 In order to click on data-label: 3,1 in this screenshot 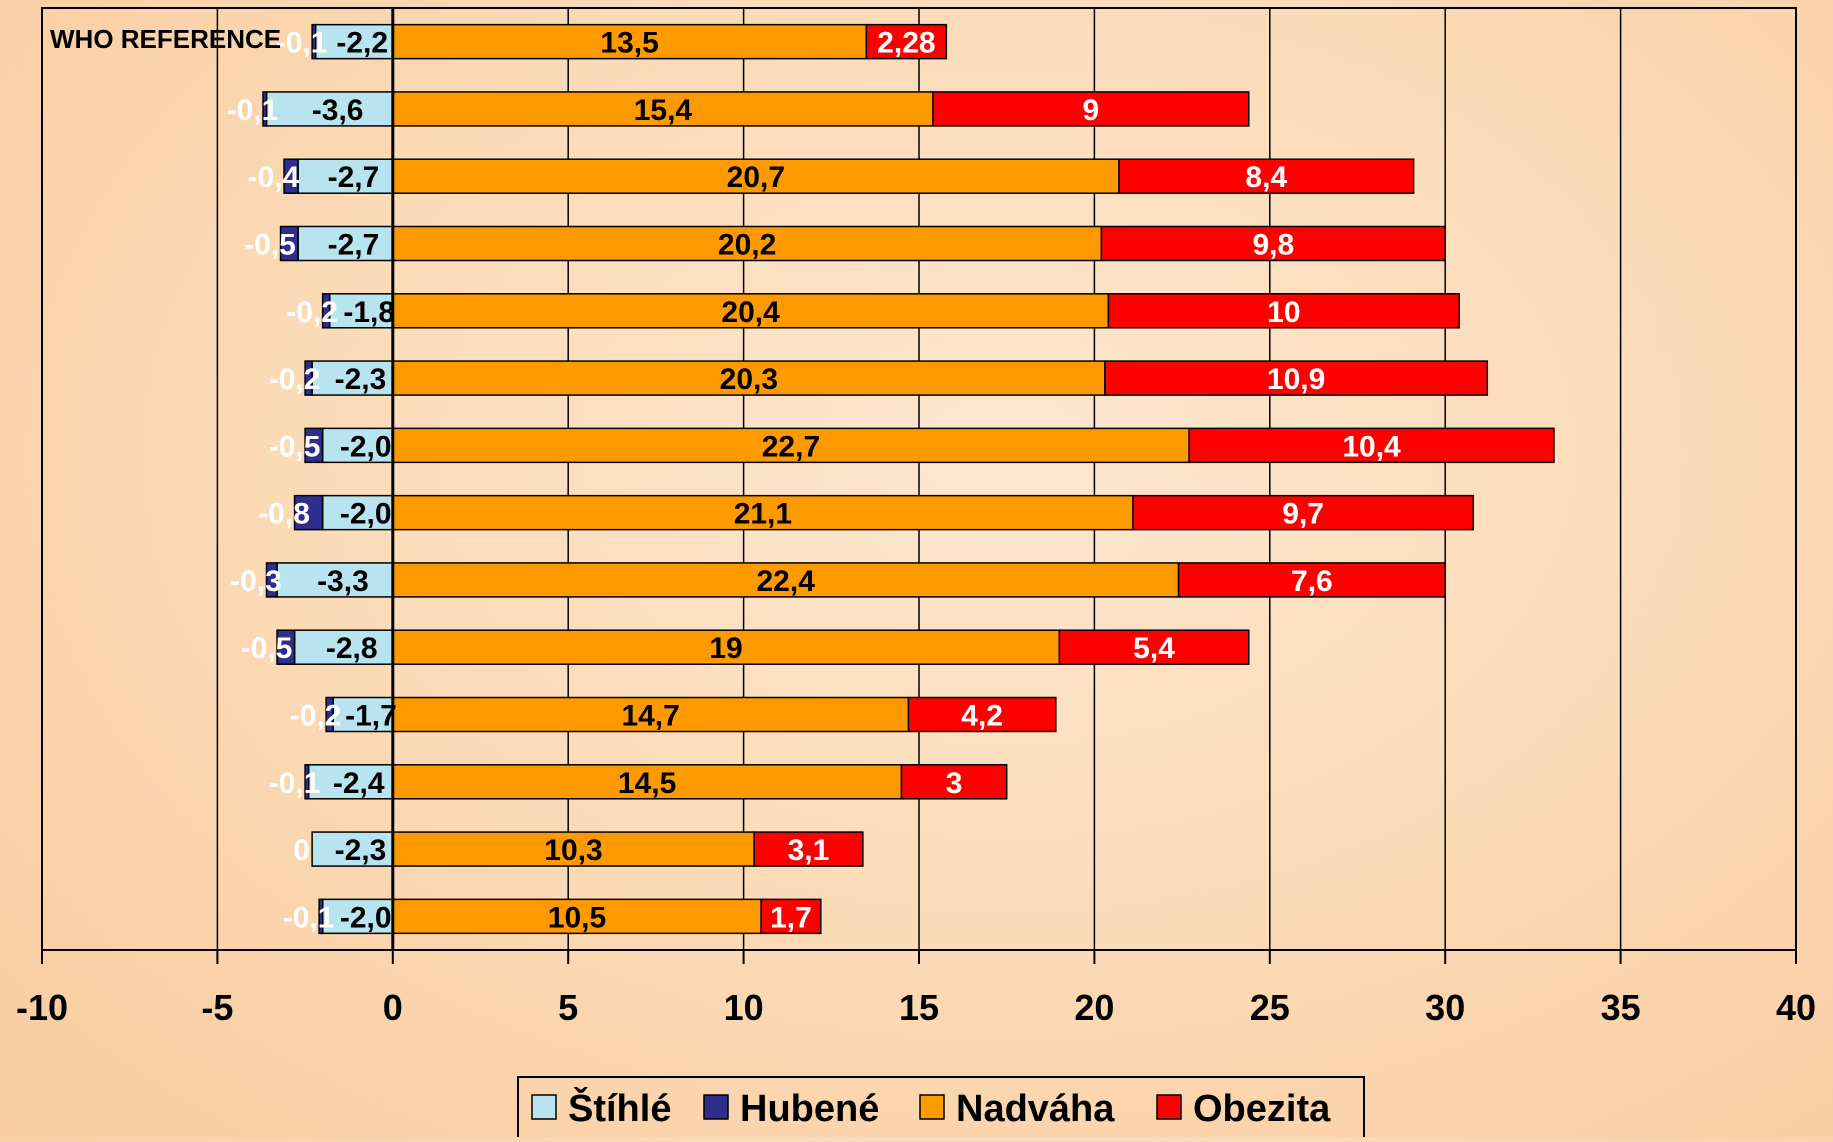, I will do `click(809, 850)`.